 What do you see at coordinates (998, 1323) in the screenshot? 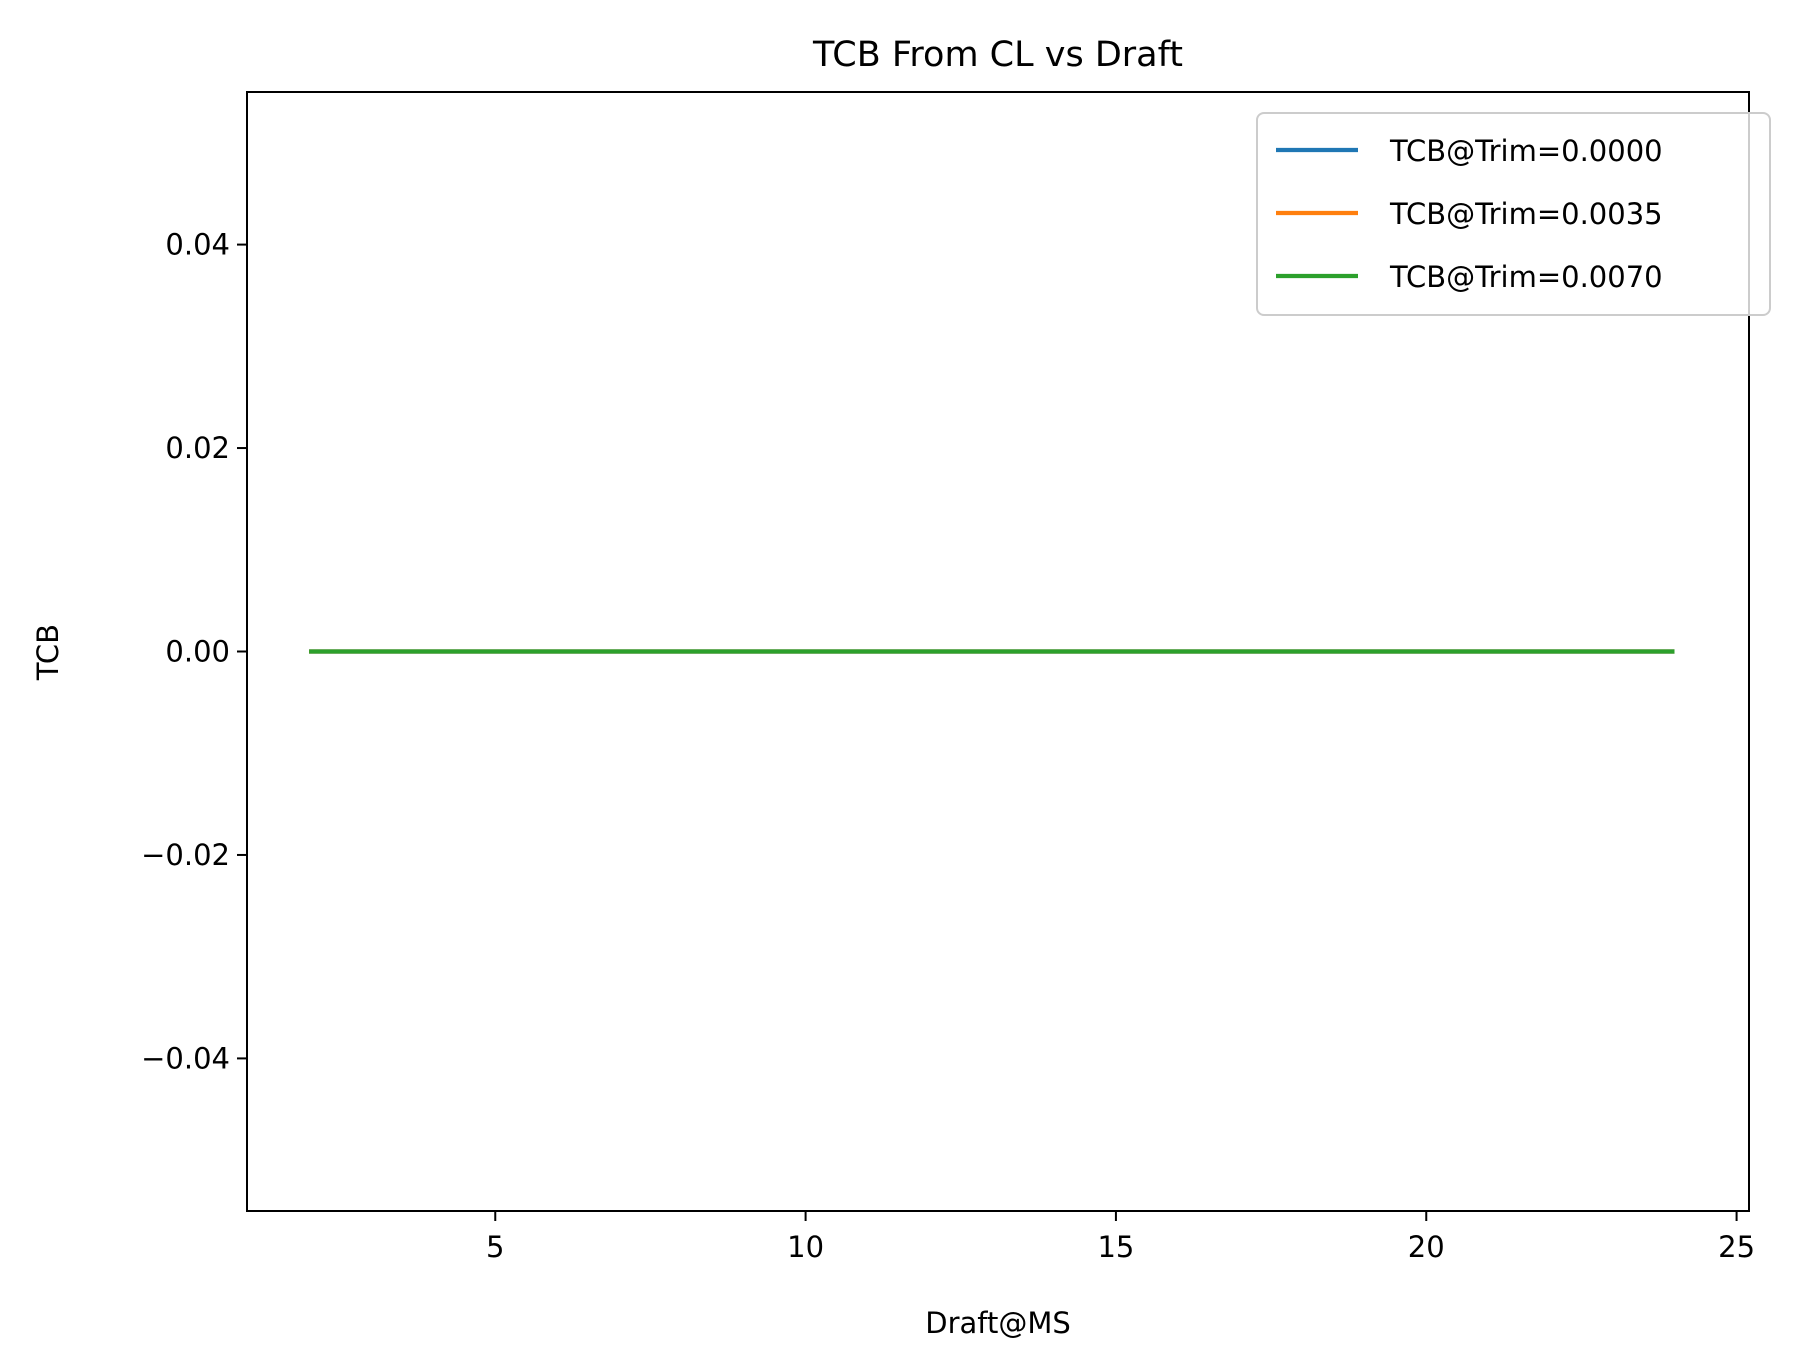
I see `x-axis-label: Draft@MS` at bounding box center [998, 1323].